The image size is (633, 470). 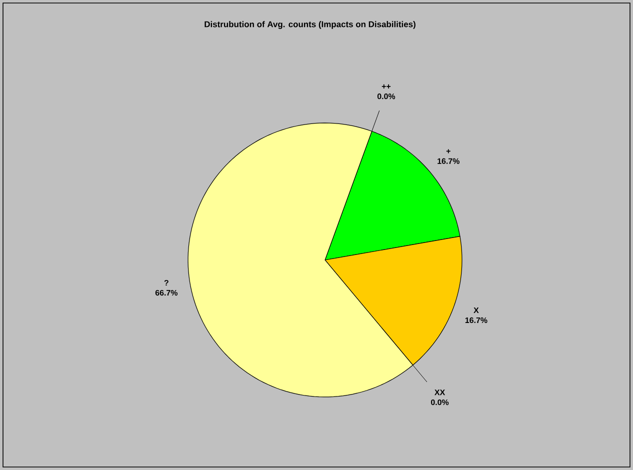 I want to click on chart-title: Distrubution of Avg. counts (Impacts on Disabilities), so click(x=310, y=25).